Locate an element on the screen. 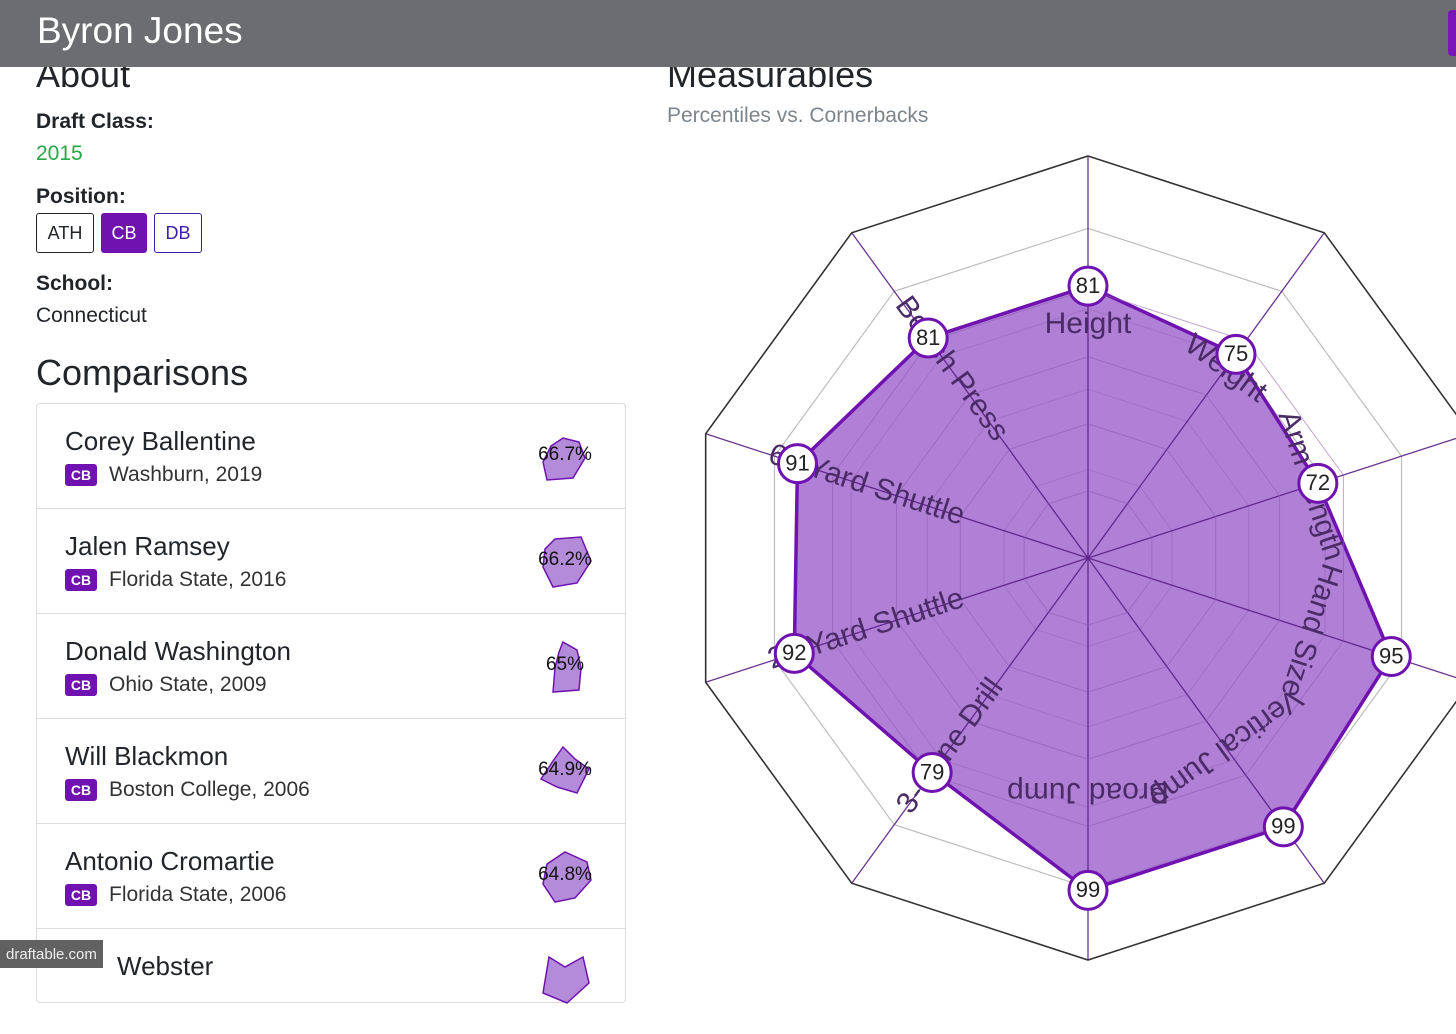 This screenshot has width=1456, height=1034. radar-inner-ring is located at coordinates (1088, 558).